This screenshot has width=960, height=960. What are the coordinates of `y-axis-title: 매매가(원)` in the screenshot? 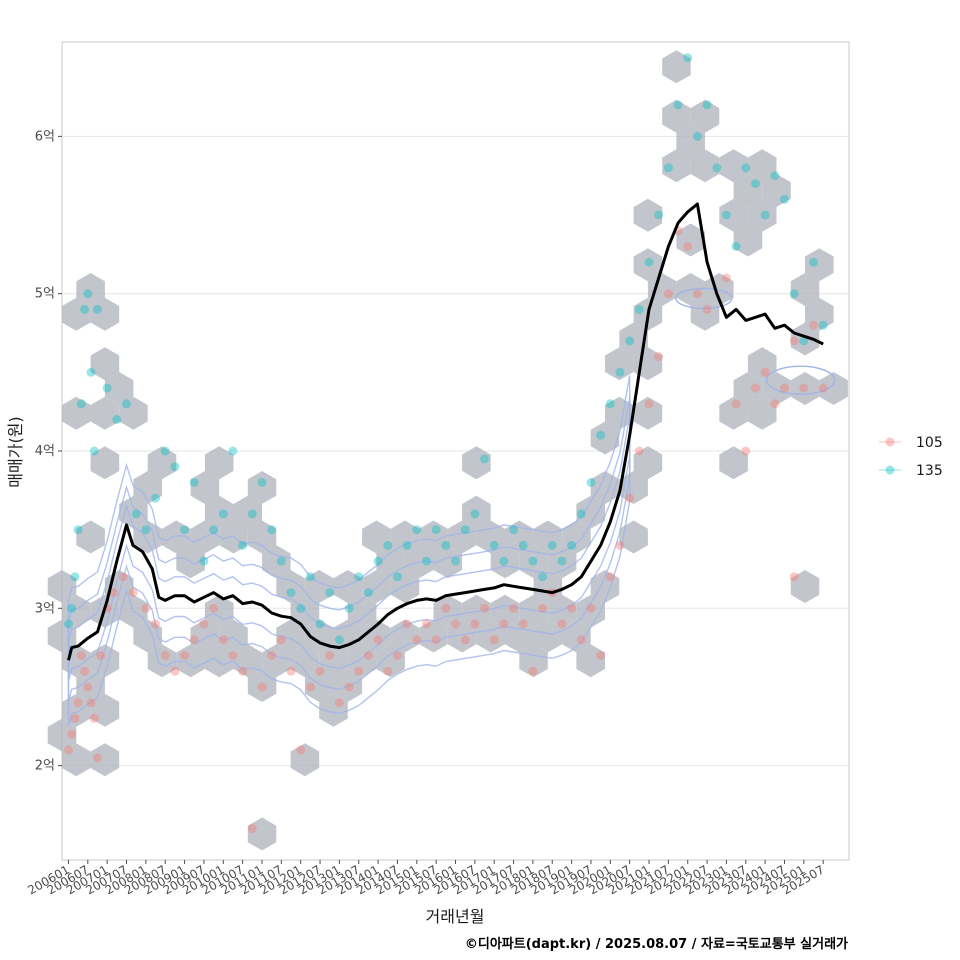 It's located at (15, 451).